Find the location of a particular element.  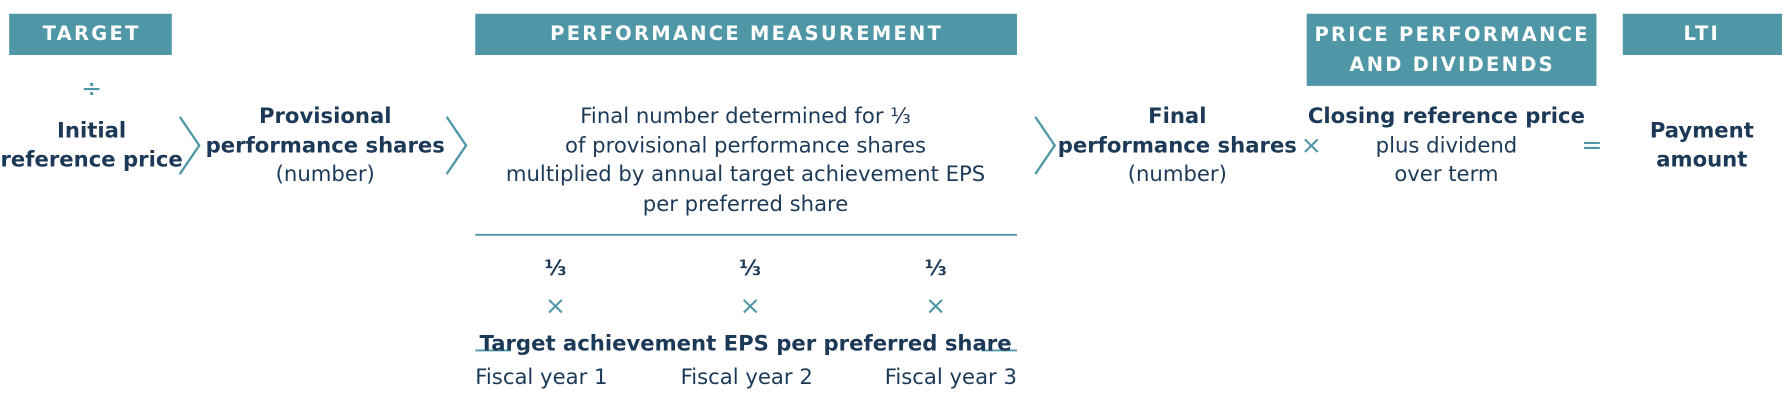

text-line: plus dividend is located at coordinates (1447, 145).